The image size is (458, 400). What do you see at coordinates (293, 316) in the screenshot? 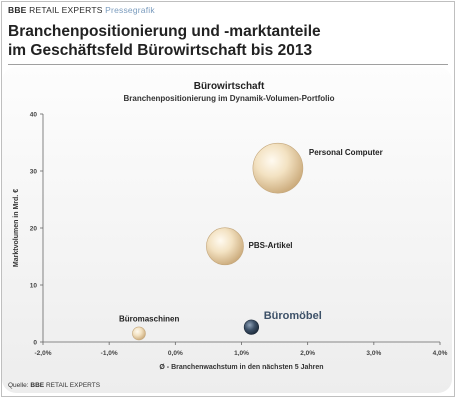
I see `bubble-label-4: Büromöbel` at bounding box center [293, 316].